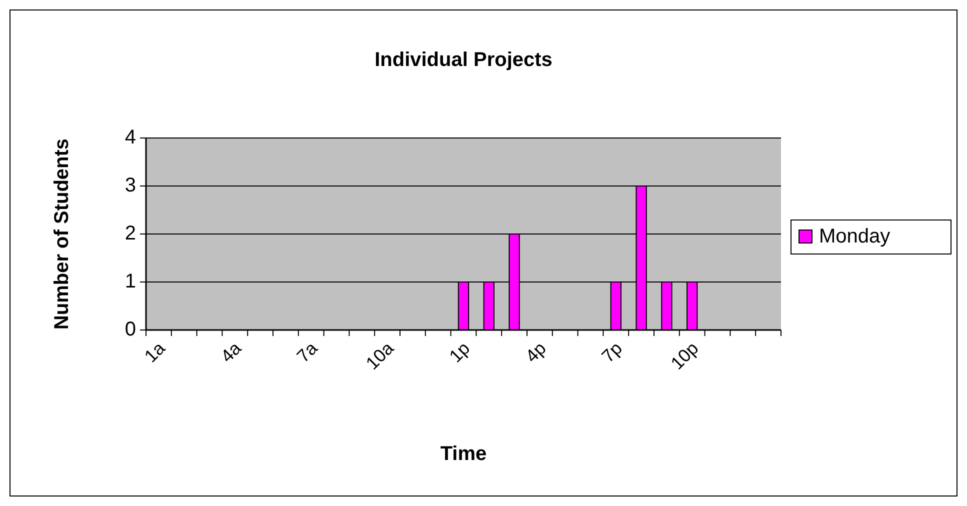 The image size is (967, 506). What do you see at coordinates (612, 352) in the screenshot?
I see `x-tick-label: 7p` at bounding box center [612, 352].